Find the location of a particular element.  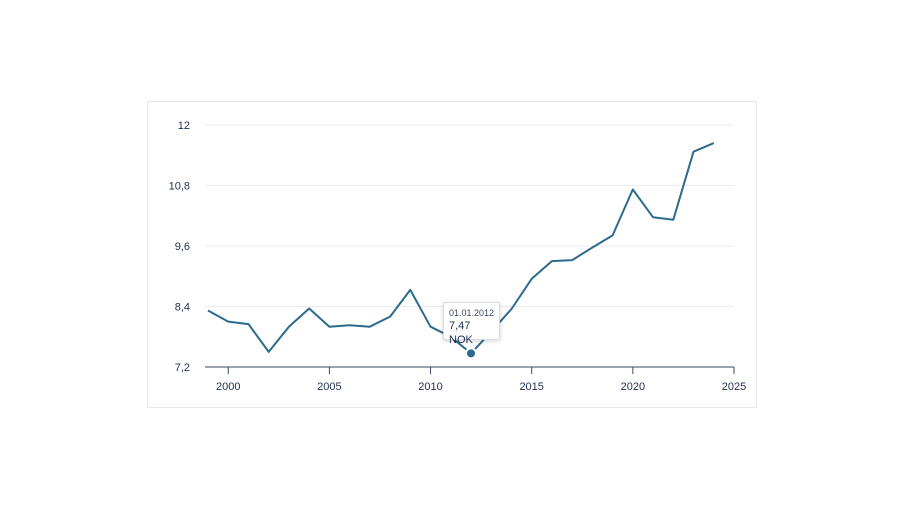

x-tick-label: 2025 is located at coordinates (734, 387).